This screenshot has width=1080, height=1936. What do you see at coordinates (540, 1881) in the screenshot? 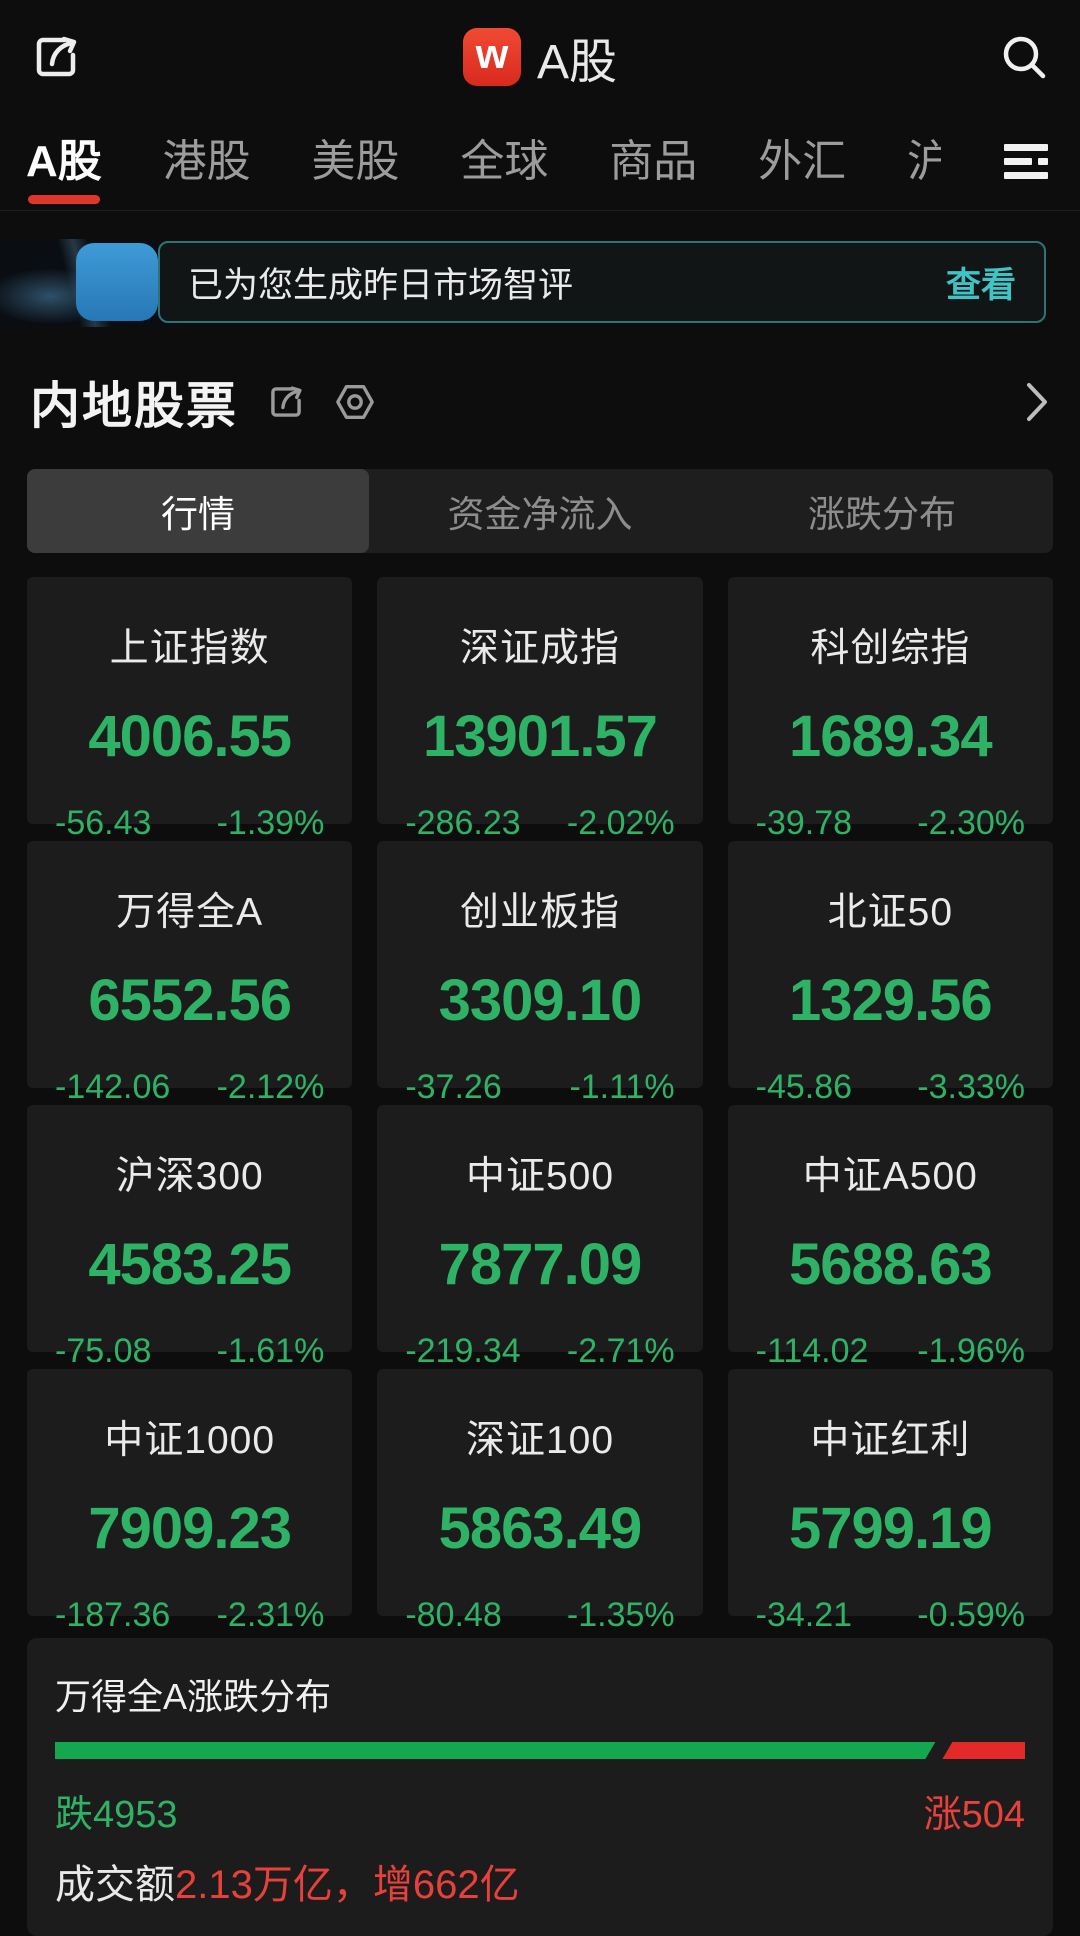
I see `turnover-line: 成交额2.13万亿，增662亿` at bounding box center [540, 1881].